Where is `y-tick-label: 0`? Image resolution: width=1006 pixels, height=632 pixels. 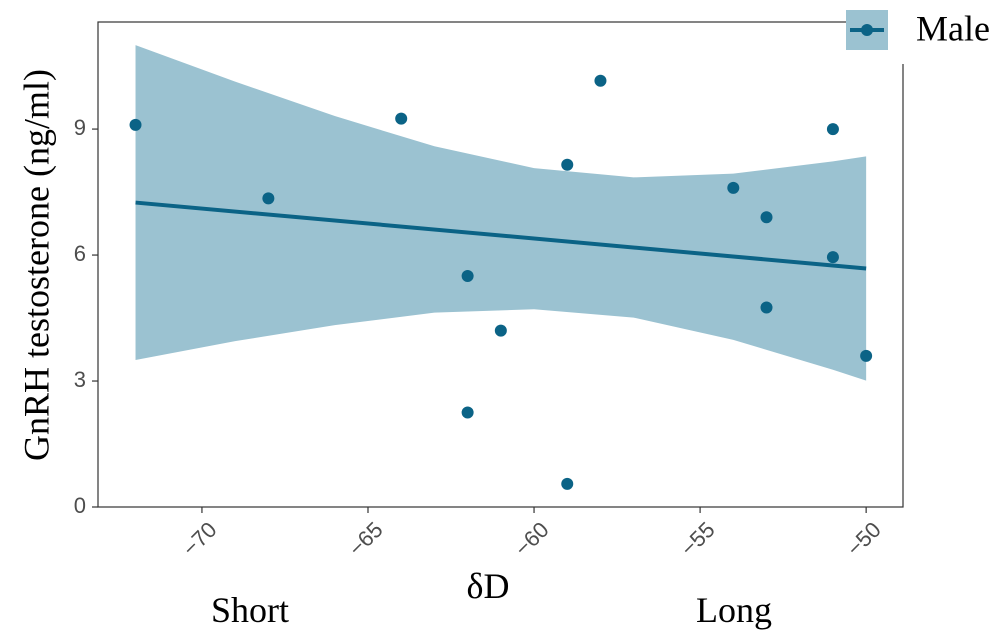 y-tick-label: 0 is located at coordinates (80, 505).